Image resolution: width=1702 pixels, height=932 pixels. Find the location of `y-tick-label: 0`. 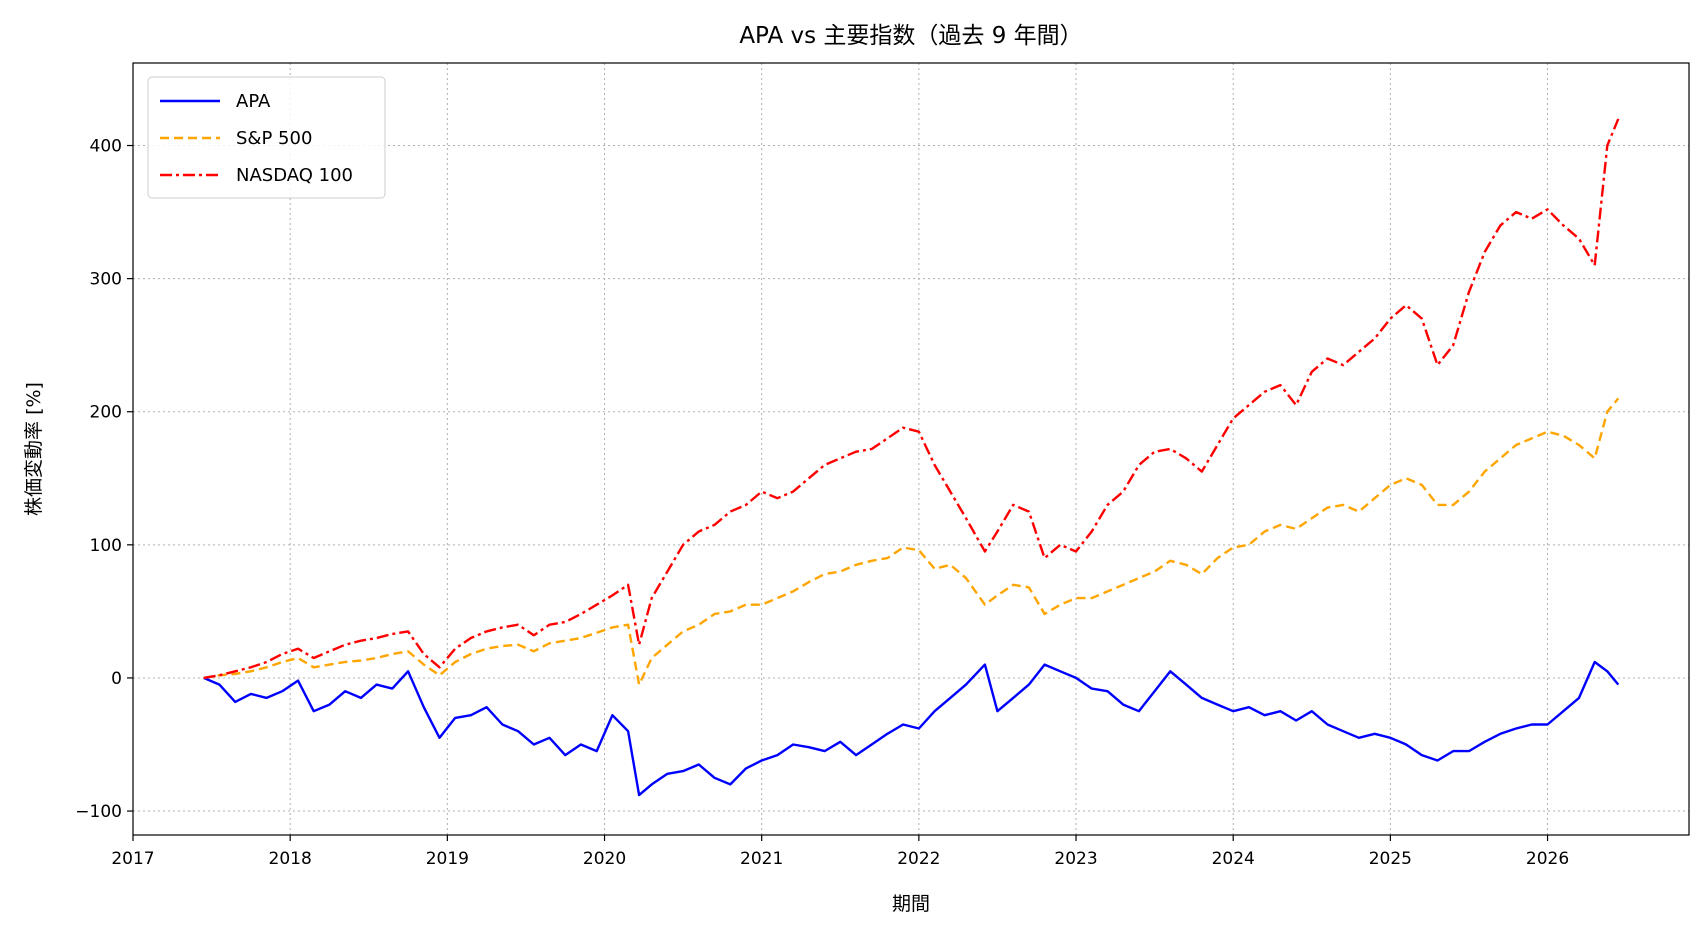

y-tick-label: 0 is located at coordinates (116, 679).